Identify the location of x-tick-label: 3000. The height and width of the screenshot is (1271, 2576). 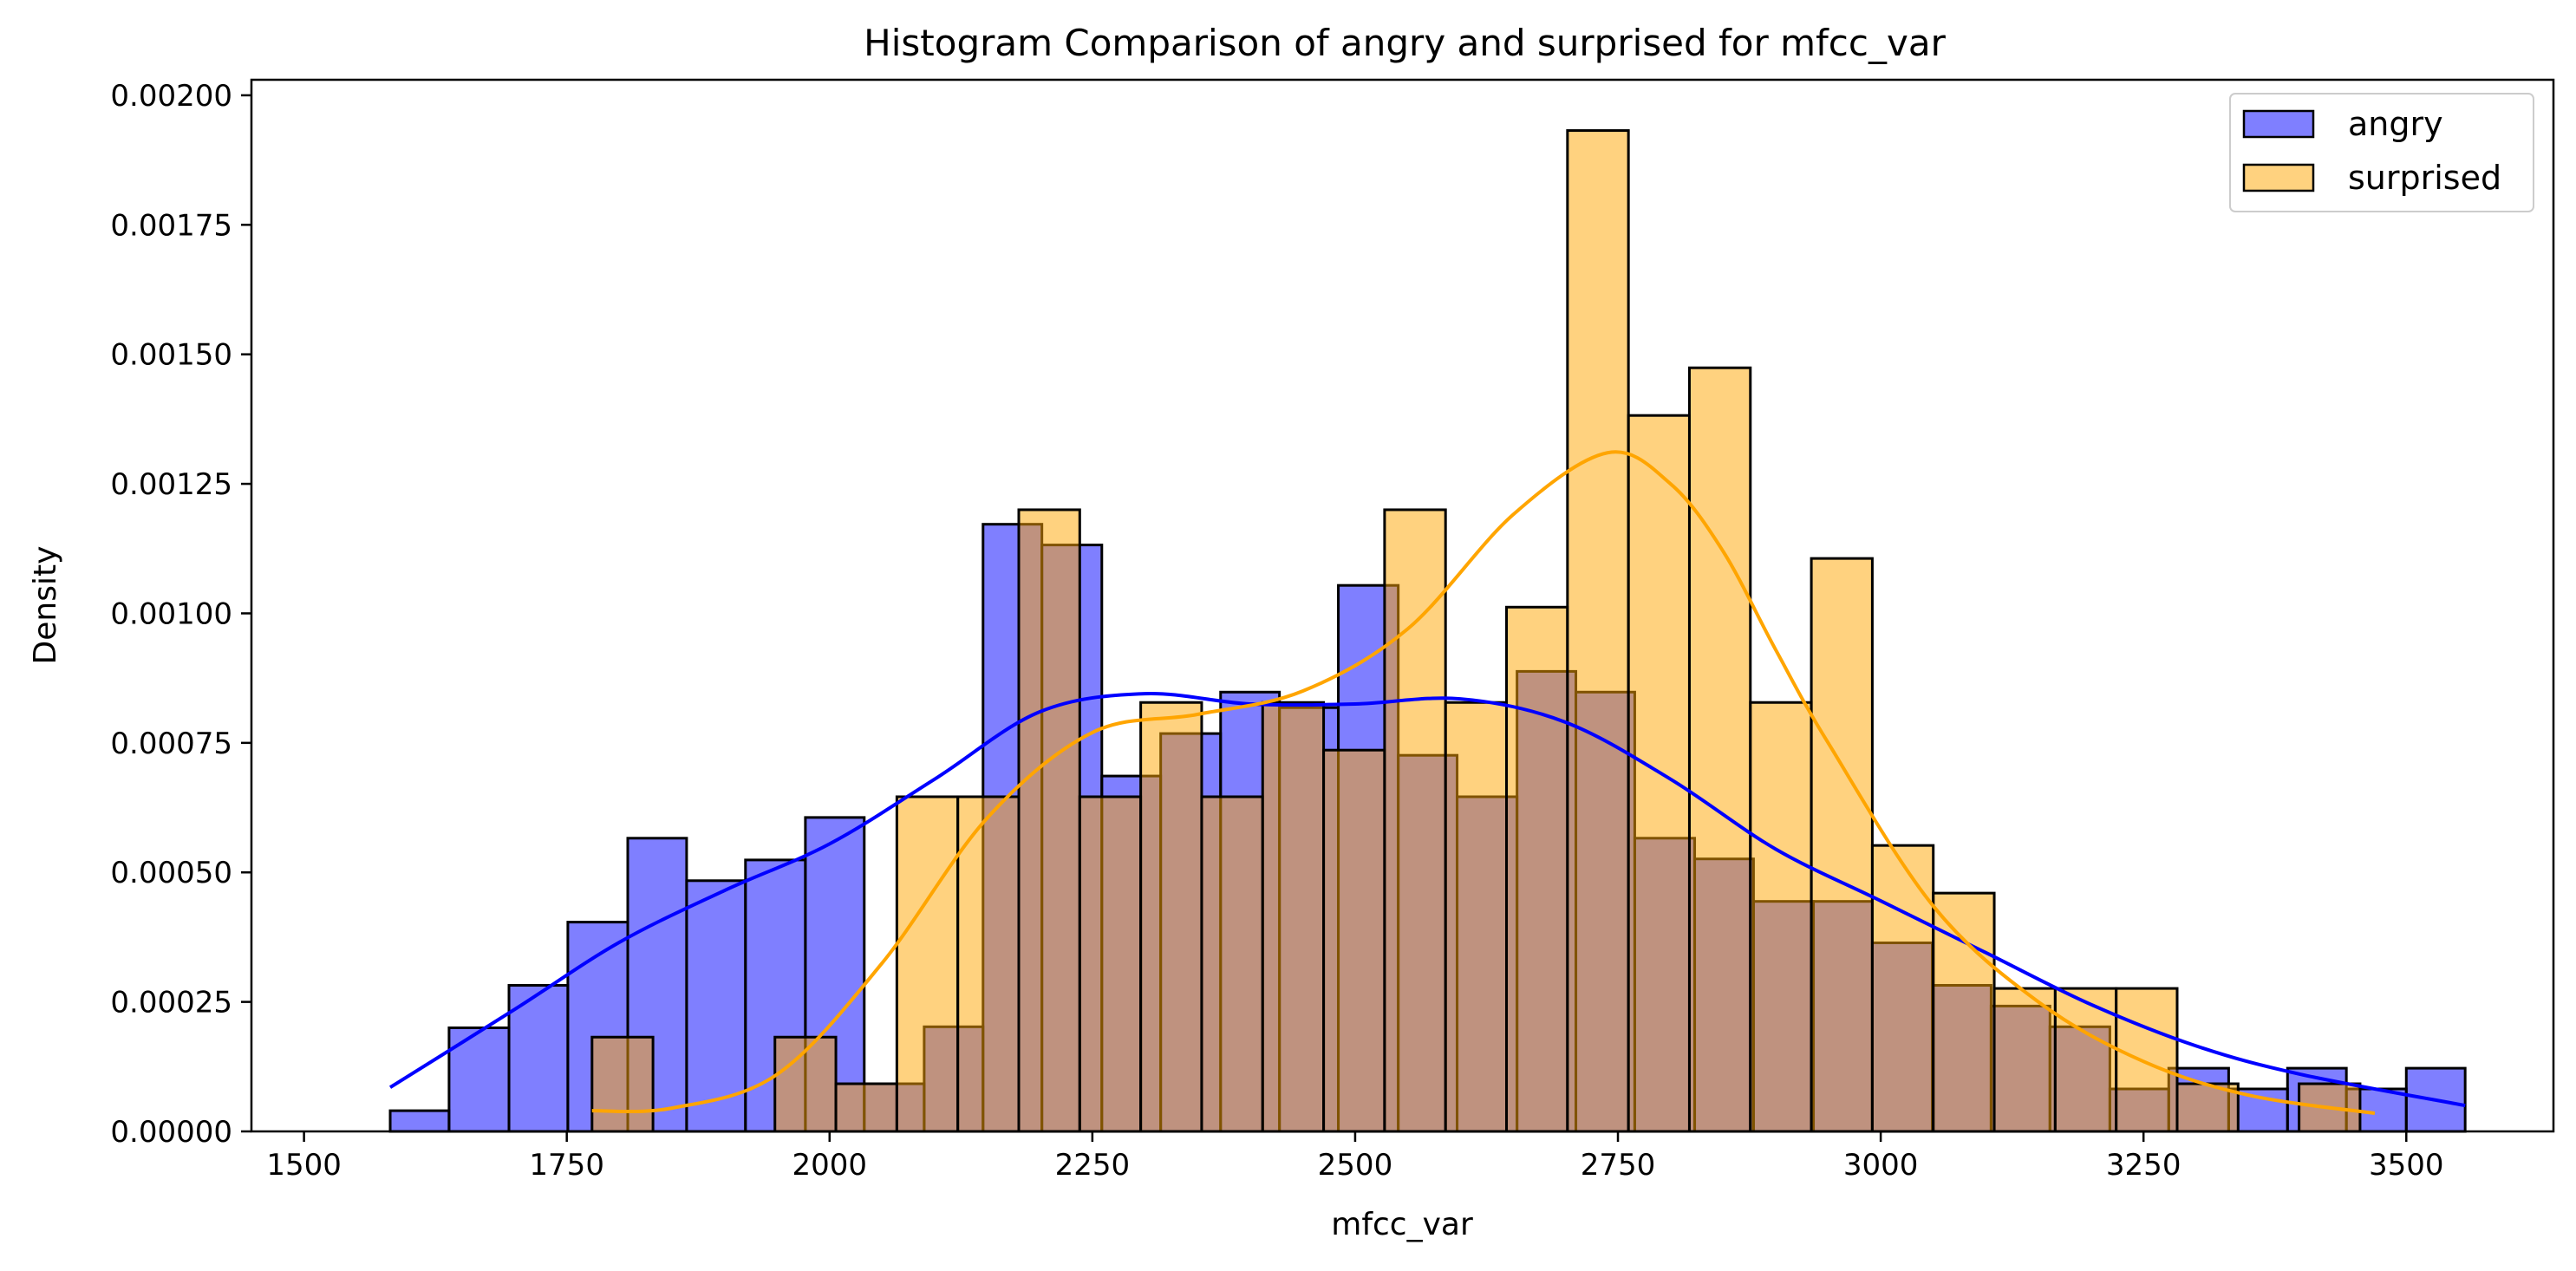
(1881, 1165).